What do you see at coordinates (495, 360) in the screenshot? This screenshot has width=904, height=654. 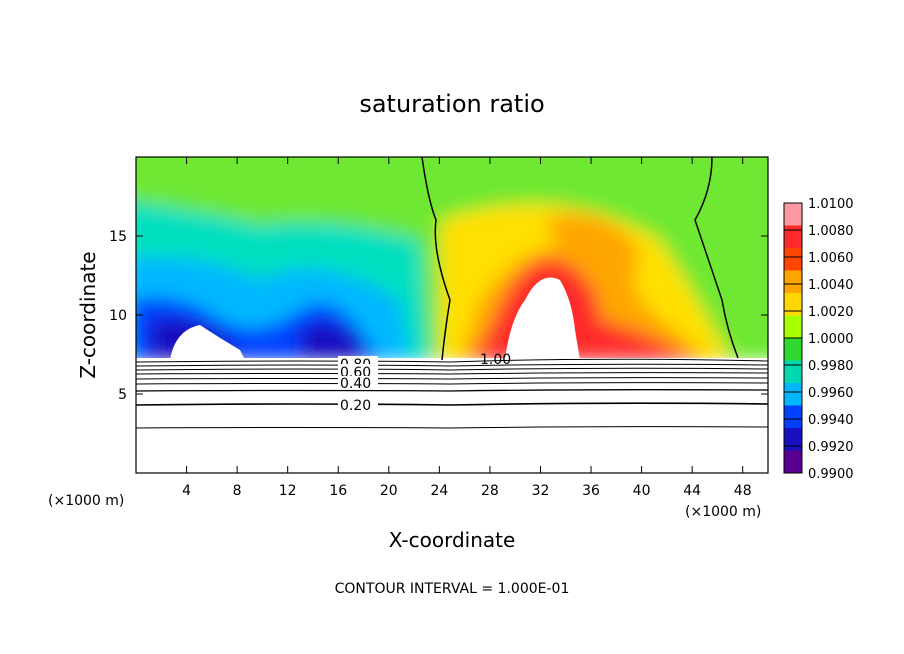 I see `contour-label-1-00: 1.00` at bounding box center [495, 360].